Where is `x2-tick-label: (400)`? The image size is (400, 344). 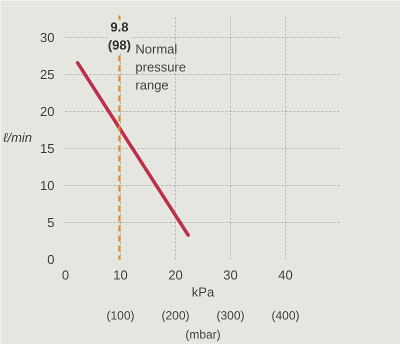
x2-tick-label: (400) is located at coordinates (285, 315).